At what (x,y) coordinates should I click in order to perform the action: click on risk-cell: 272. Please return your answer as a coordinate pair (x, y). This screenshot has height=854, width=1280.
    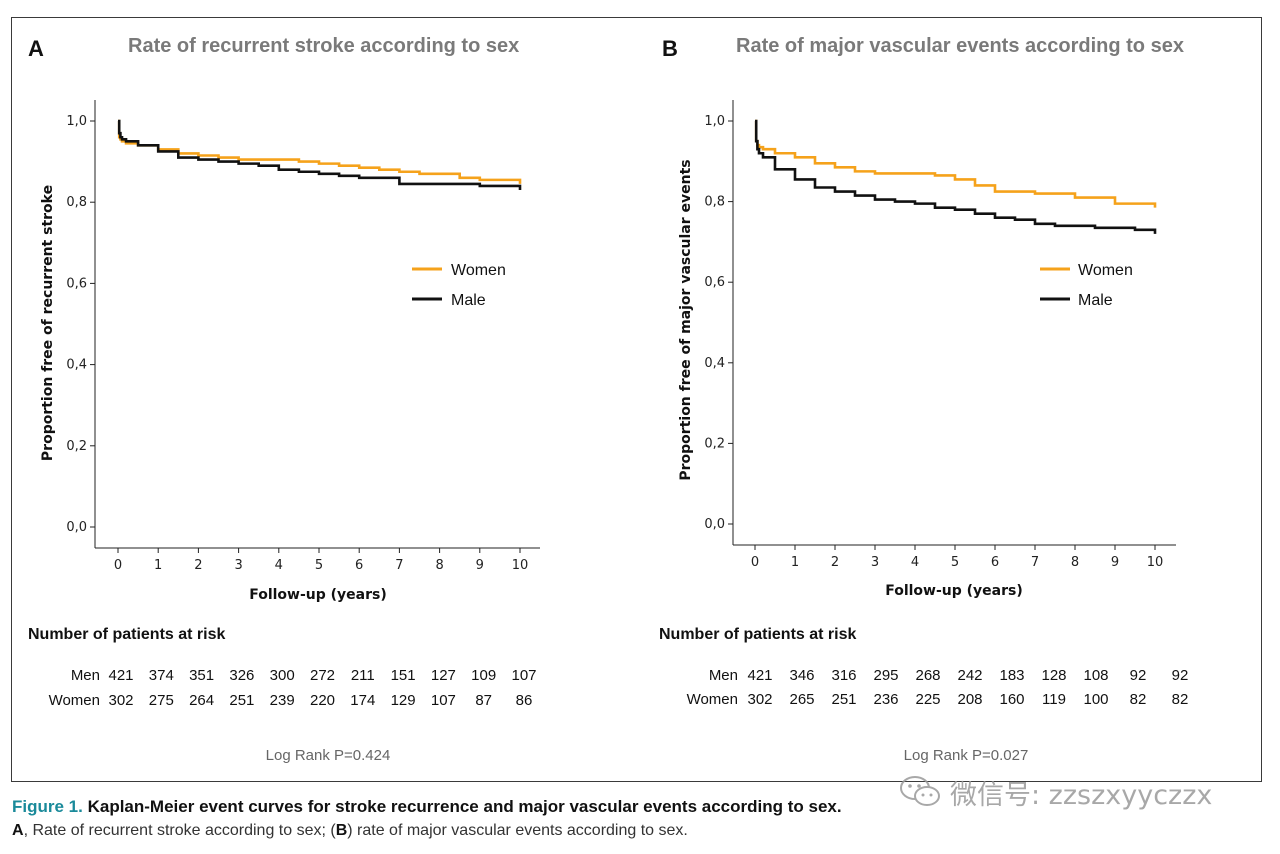
    Looking at the image, I should click on (322, 675).